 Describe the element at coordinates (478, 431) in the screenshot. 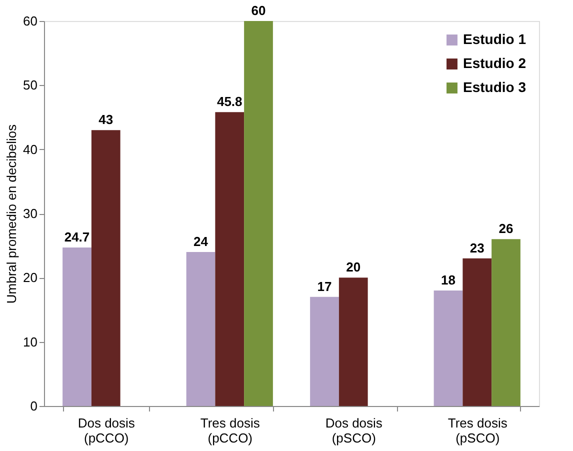

I see `x-tick-label: Tres dosis (pSCO)` at that location.